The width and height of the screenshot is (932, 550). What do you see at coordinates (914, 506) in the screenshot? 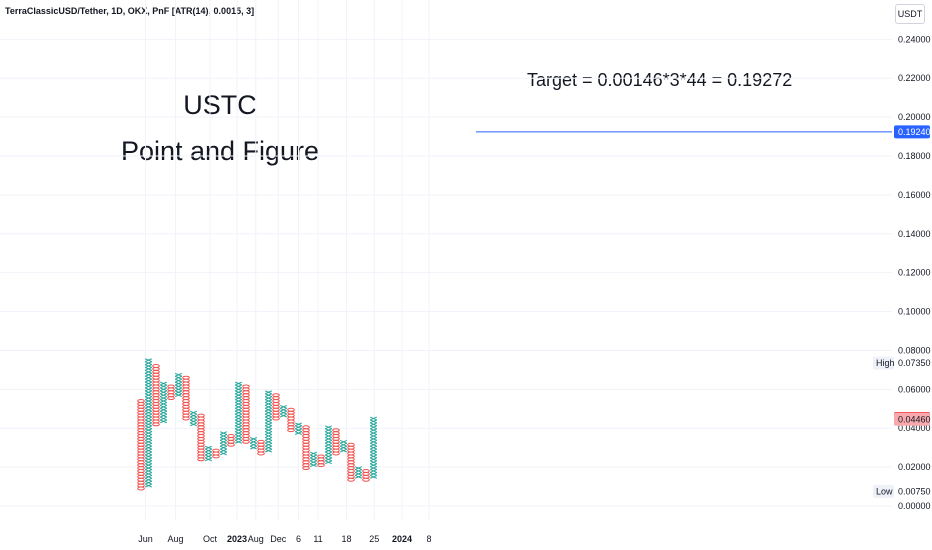
I see `y-tick-label: 0.00000` at bounding box center [914, 506].